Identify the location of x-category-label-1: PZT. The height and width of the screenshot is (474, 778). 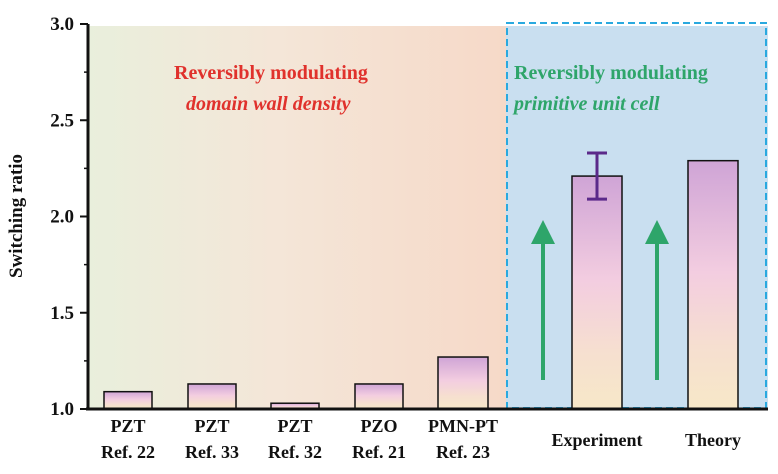
(211, 426).